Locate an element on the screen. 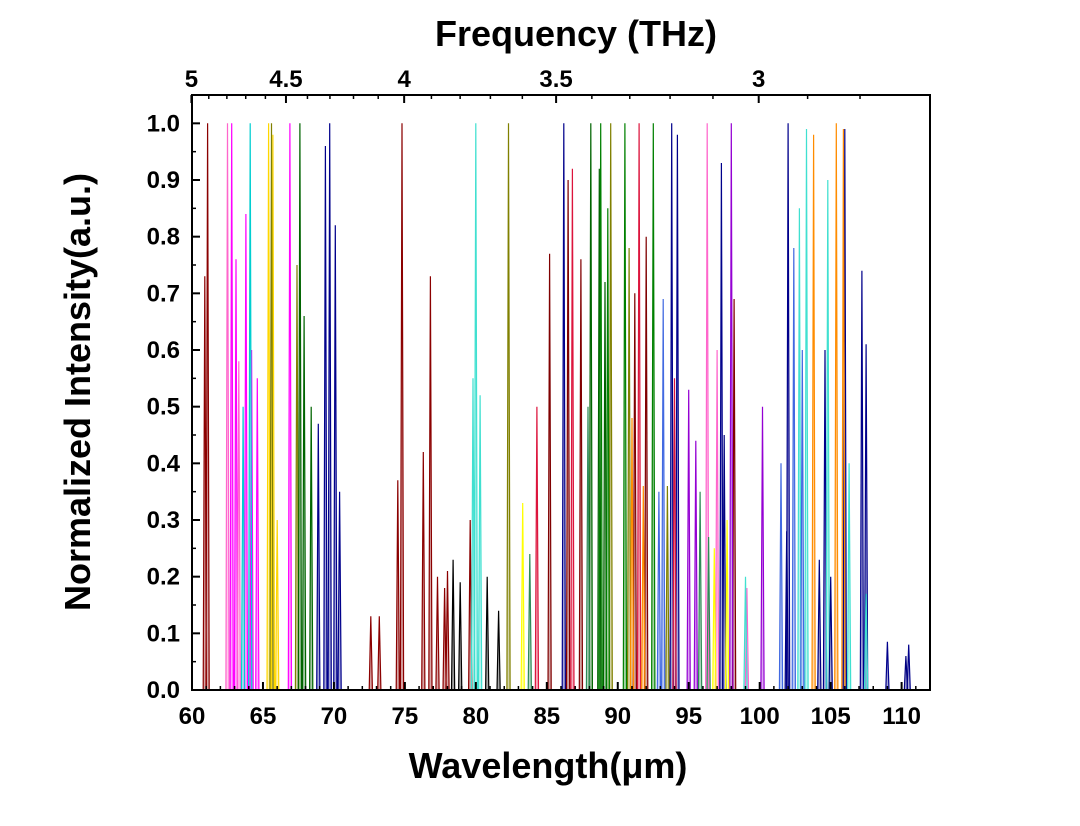  y-tick-label: 0.8 is located at coordinates (163, 237).